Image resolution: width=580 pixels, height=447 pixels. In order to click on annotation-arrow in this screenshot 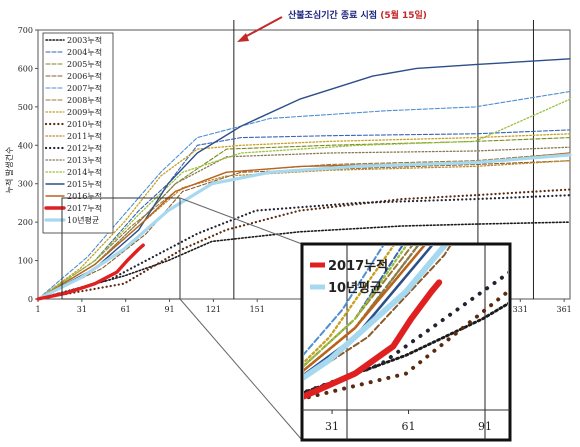, I will do `click(262, 27)`.